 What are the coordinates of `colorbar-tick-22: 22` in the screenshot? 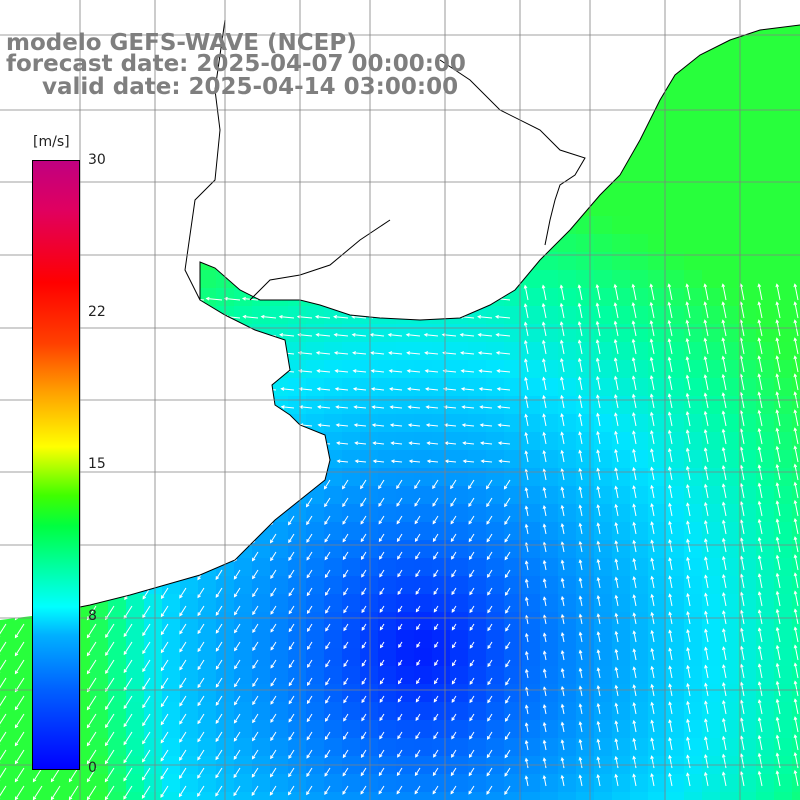 It's located at (97, 312).